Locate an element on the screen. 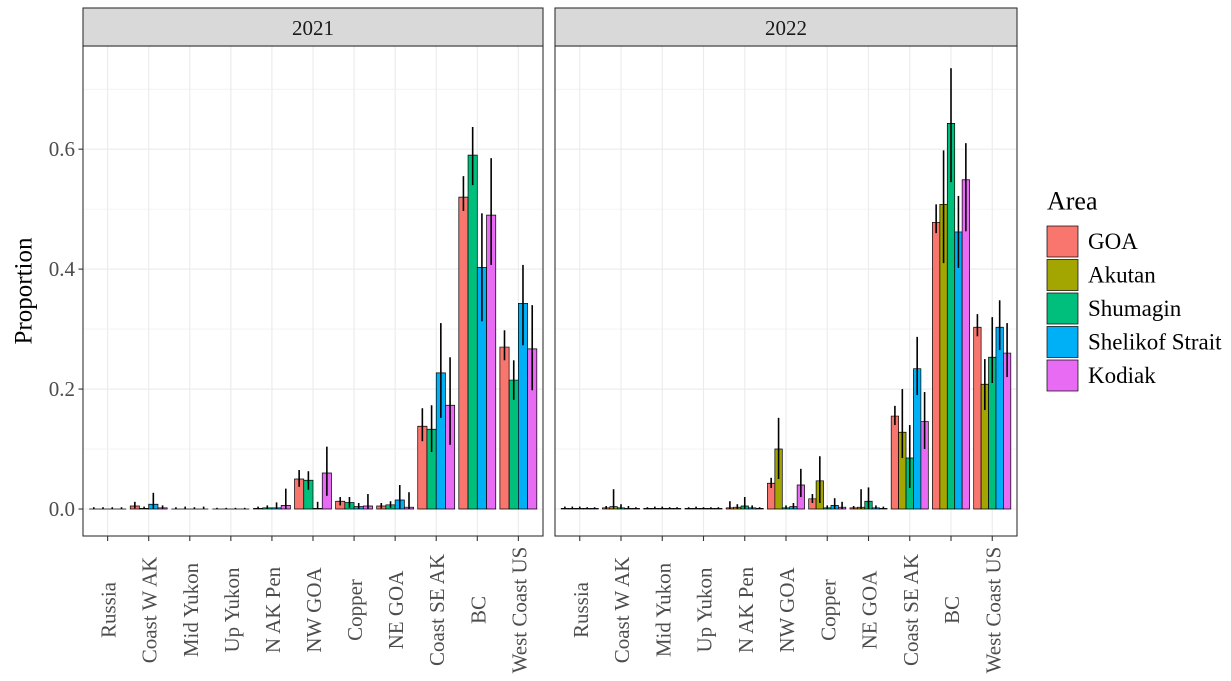 Image resolution: width=1231 pixels, height=681 pixels. legend-key-kodiak is located at coordinates (1062, 375).